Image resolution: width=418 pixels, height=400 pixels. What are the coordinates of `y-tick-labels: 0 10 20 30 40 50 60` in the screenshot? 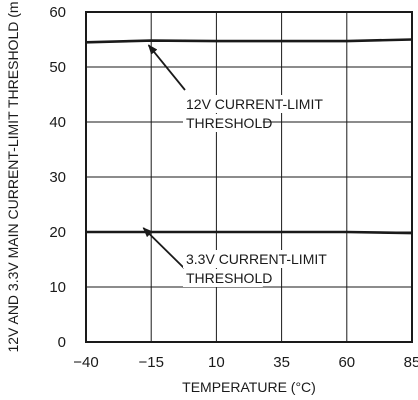 It's located at (57, 177).